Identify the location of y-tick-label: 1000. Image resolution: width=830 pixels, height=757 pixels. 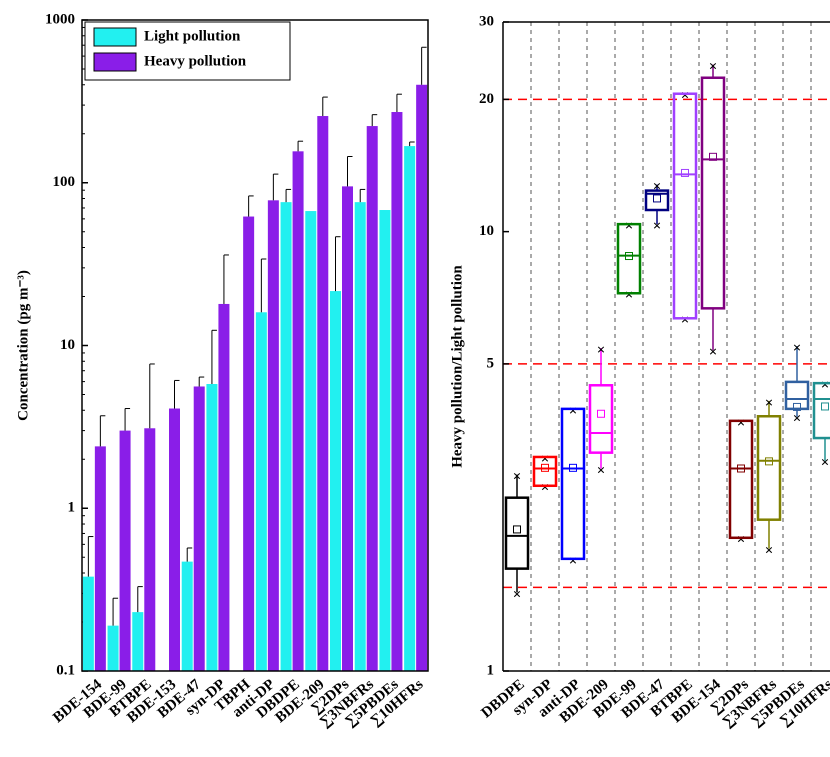
(60, 19).